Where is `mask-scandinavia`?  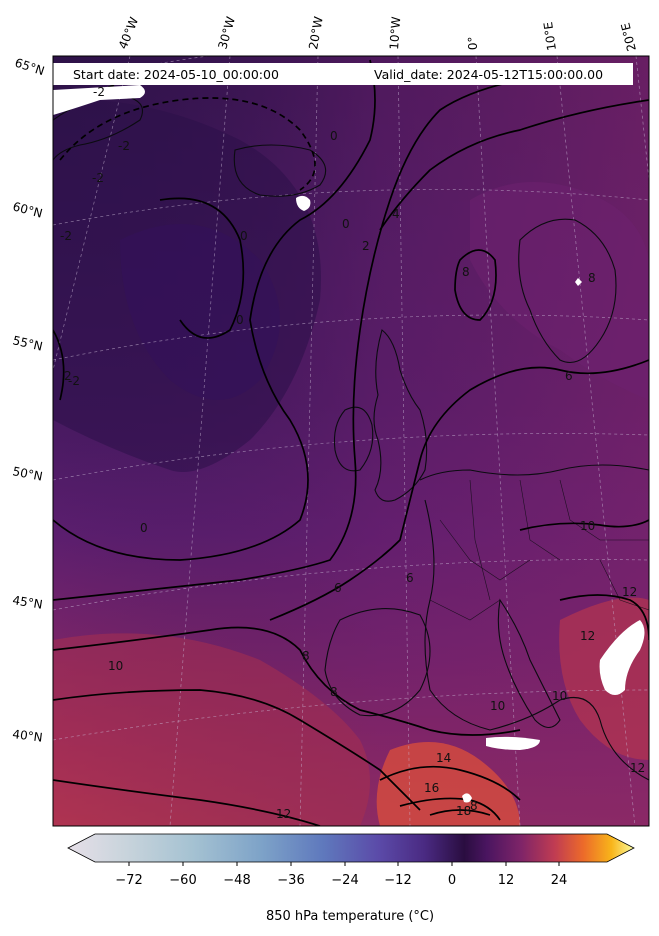
mask-scandinavia is located at coordinates (578, 282).